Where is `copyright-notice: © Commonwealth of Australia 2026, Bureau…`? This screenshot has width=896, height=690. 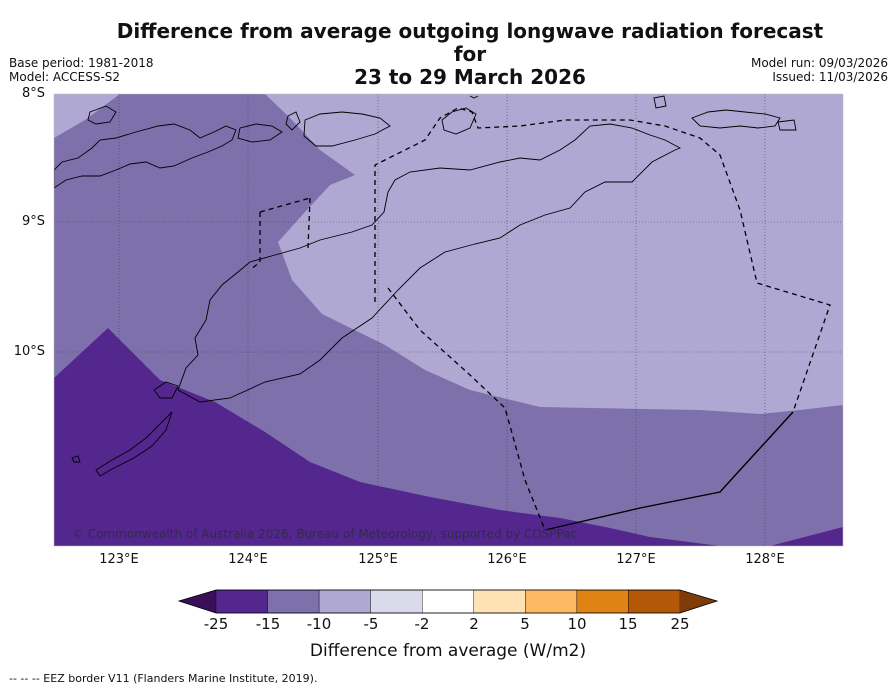 copyright-notice: © Commonwealth of Australia 2026, Bureau… is located at coordinates (324, 534).